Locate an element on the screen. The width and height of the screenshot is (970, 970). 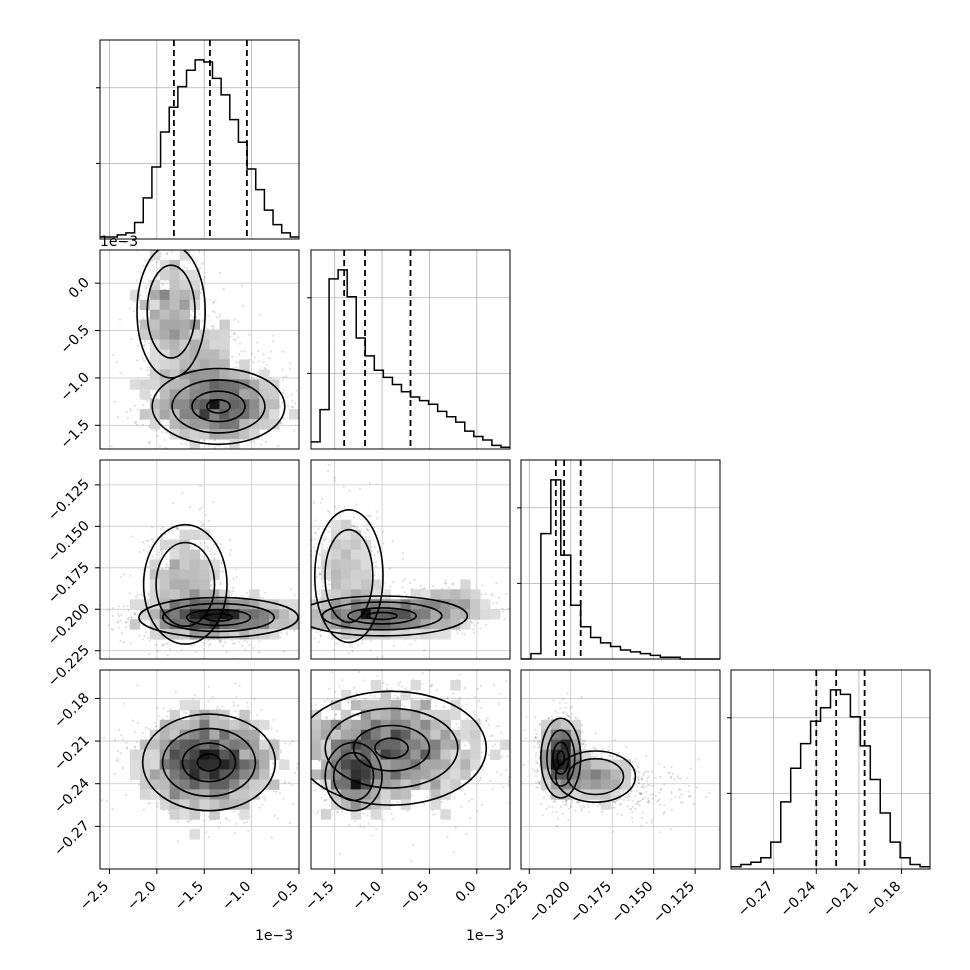
hist-step is located at coordinates (620, 569).